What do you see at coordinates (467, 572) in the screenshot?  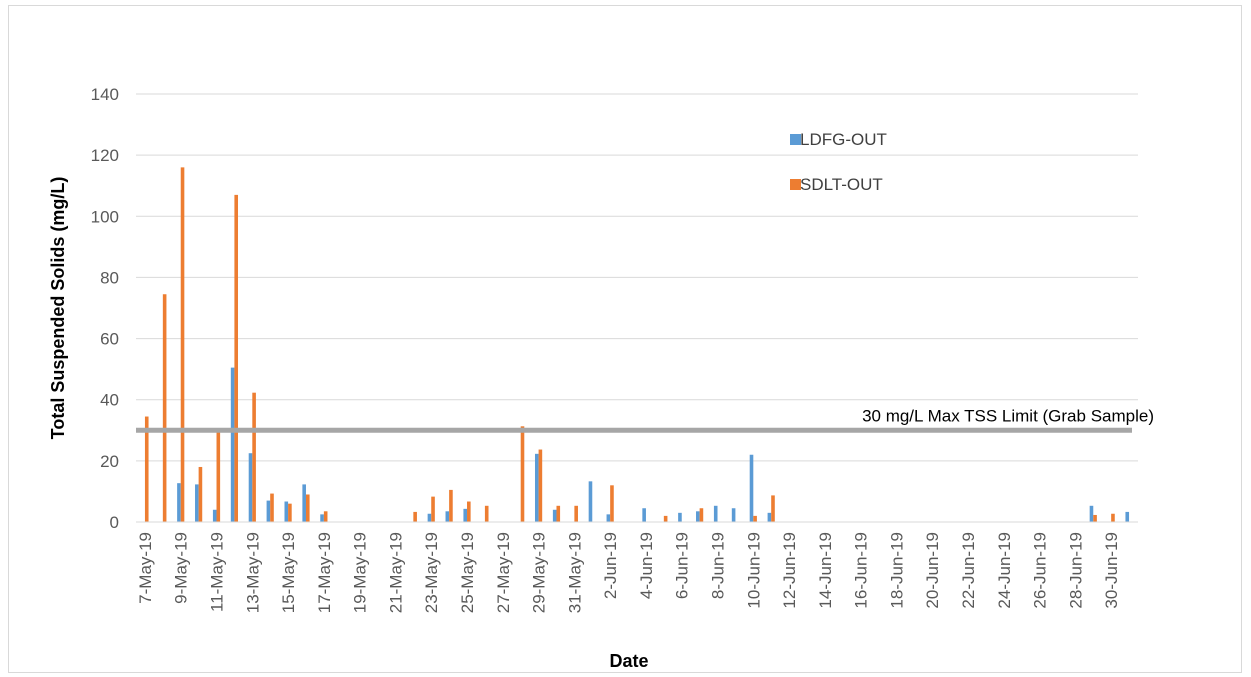 I see `x-tick-label-25-may-19: 25-May-19` at bounding box center [467, 572].